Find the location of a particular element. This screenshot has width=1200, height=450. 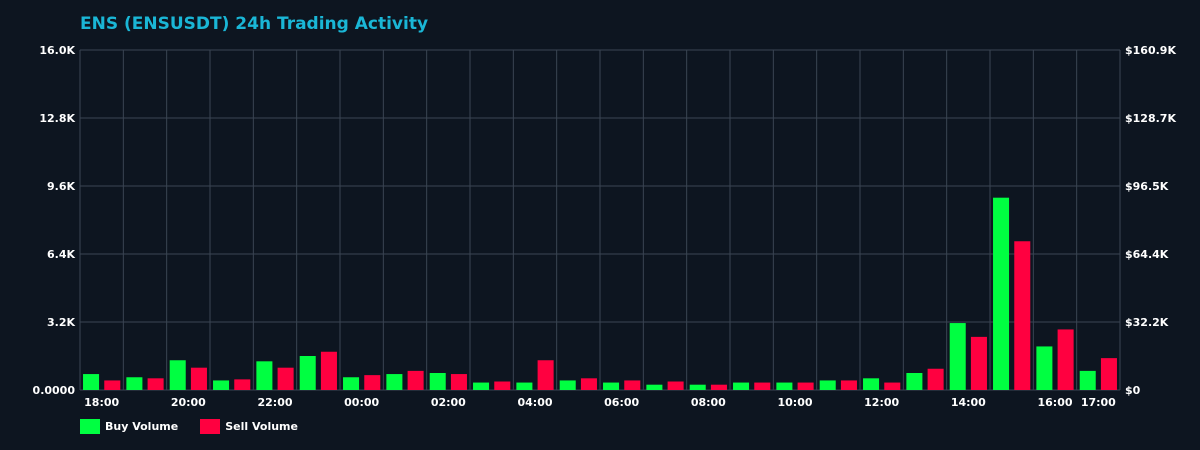

legend-label-buy: Buy Volume is located at coordinates (142, 426).